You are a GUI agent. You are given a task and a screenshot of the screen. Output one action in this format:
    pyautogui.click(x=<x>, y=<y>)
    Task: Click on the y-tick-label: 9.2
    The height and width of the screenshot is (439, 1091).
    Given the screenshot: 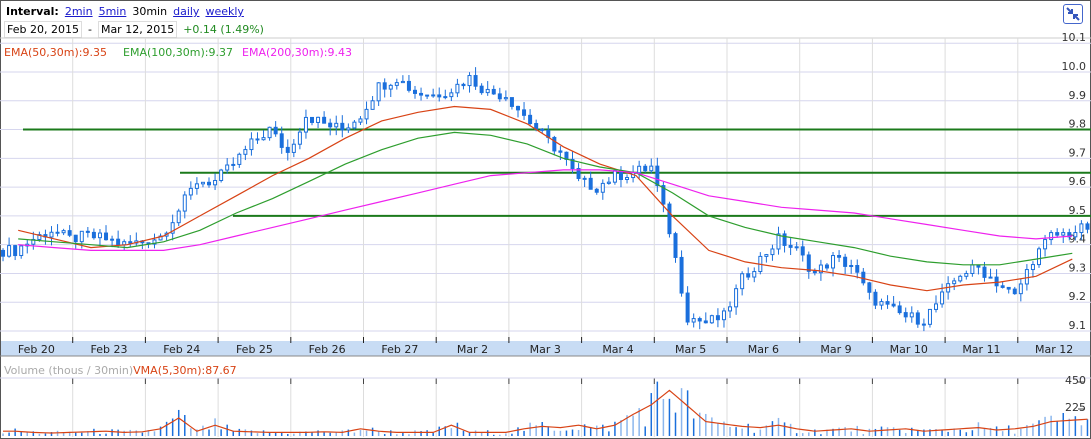 What is the action you would take?
    pyautogui.click(x=1078, y=296)
    